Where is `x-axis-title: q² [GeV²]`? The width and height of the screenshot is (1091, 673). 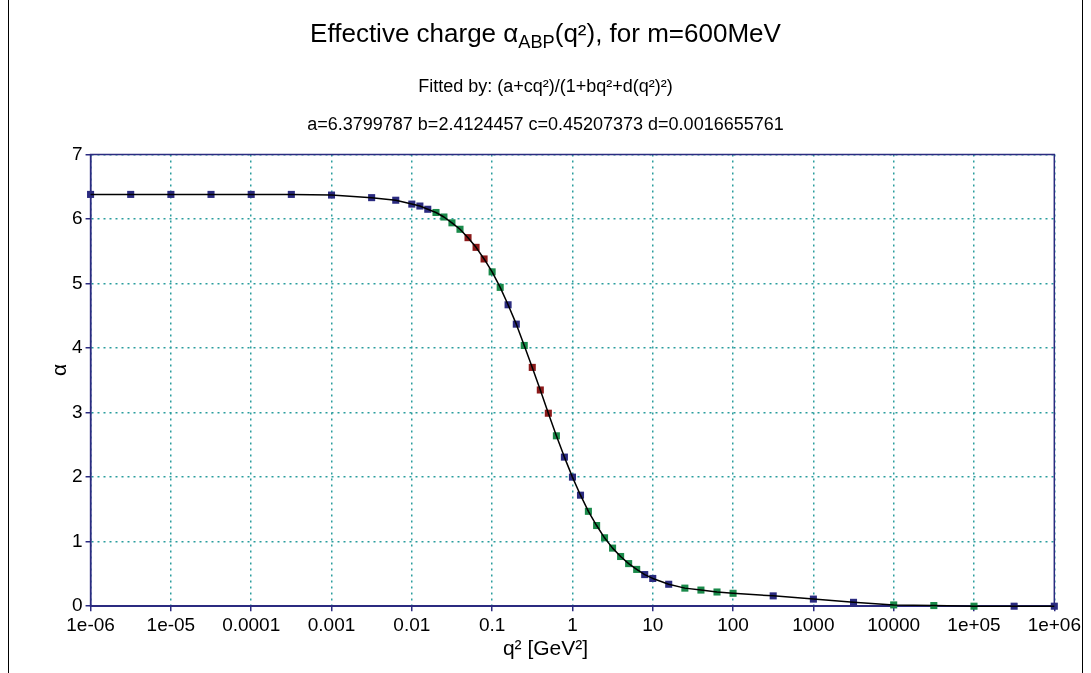
x-axis-title: q² [GeV²] is located at coordinates (545, 648).